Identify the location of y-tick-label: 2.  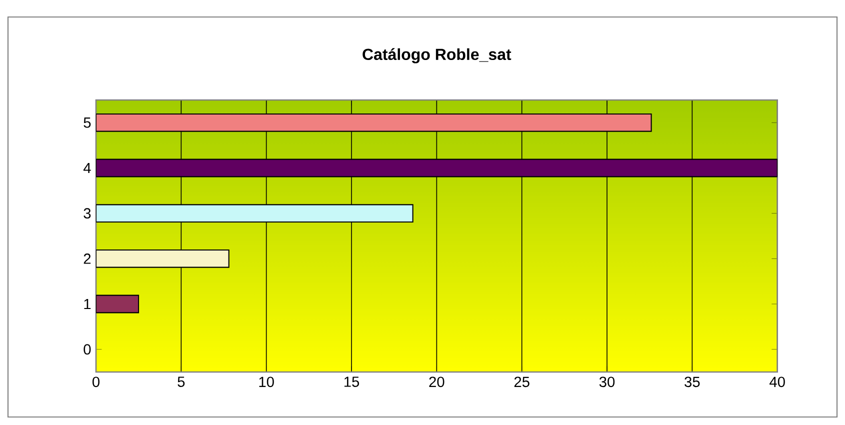
(87, 259).